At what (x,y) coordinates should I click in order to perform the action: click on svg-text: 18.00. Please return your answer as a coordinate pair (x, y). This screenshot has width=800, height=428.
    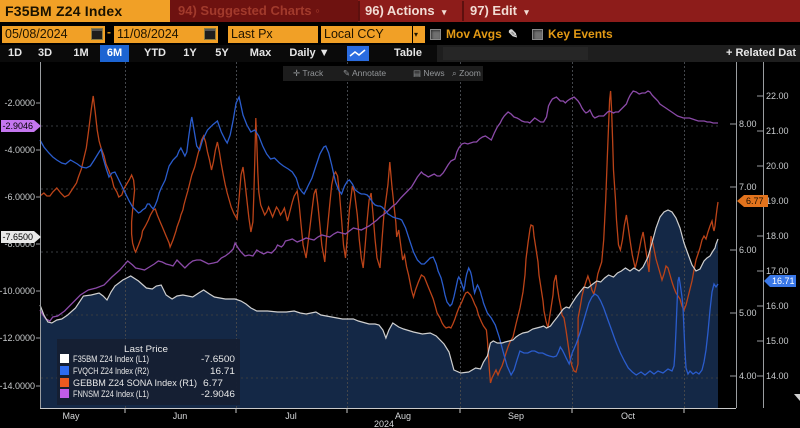
    Looking at the image, I should click on (777, 236).